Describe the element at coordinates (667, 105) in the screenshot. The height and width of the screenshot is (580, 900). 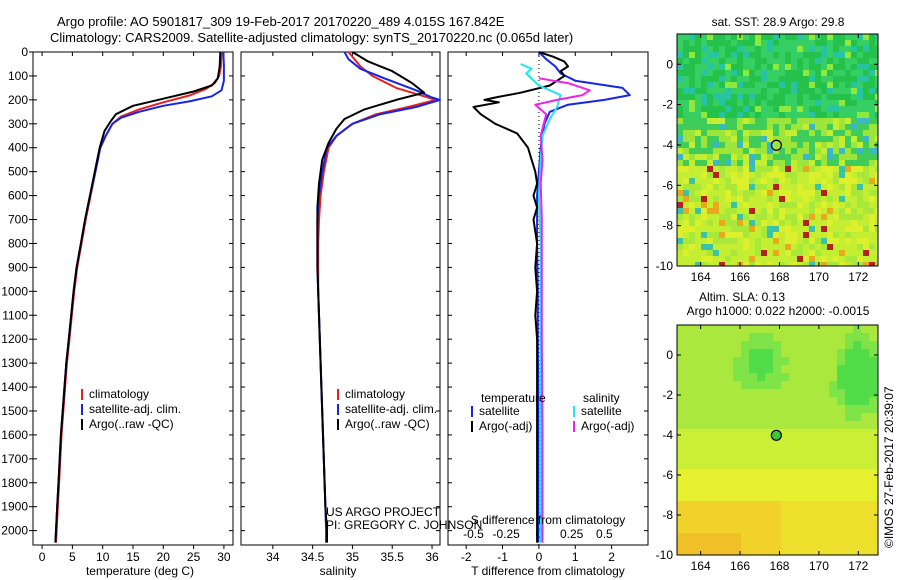
I see `map-y-tick-label: -2` at that location.